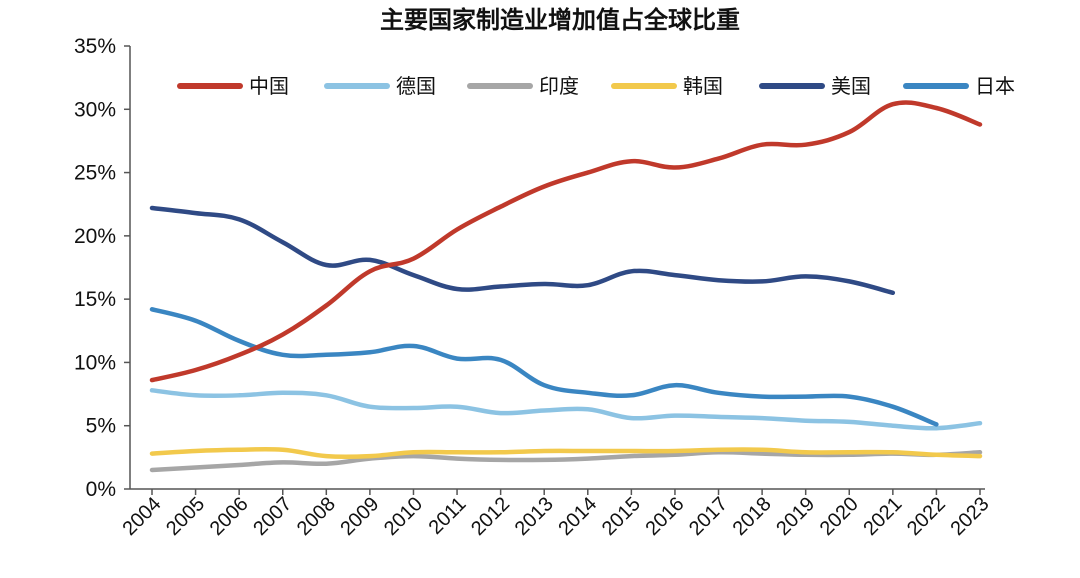 The height and width of the screenshot is (578, 1080). Describe the element at coordinates (839, 516) in the screenshot. I see `x-tick-label: 2020` at that location.